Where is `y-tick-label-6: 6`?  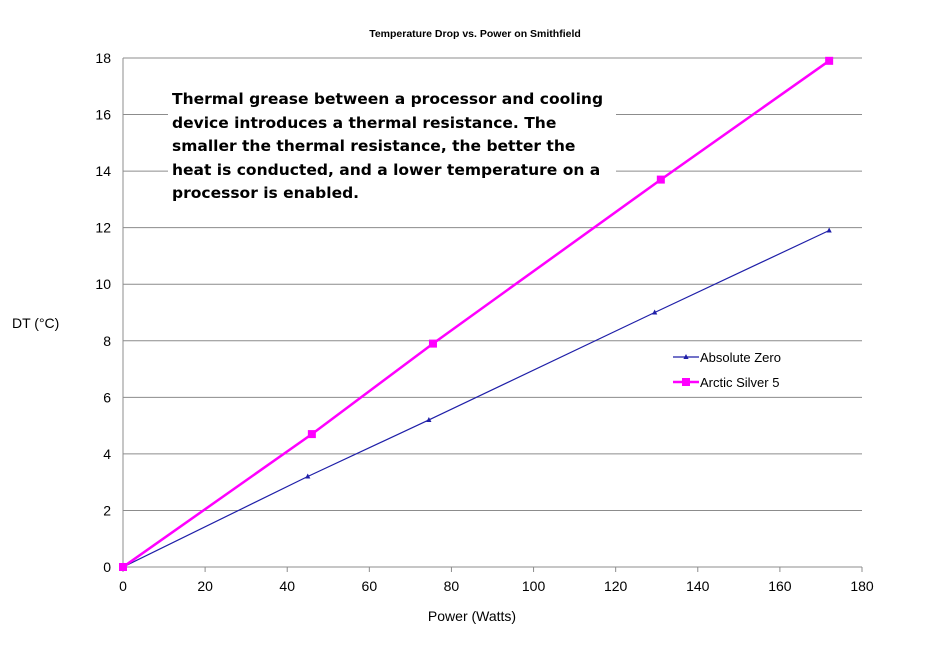 y-tick-label-6: 6 is located at coordinates (107, 397).